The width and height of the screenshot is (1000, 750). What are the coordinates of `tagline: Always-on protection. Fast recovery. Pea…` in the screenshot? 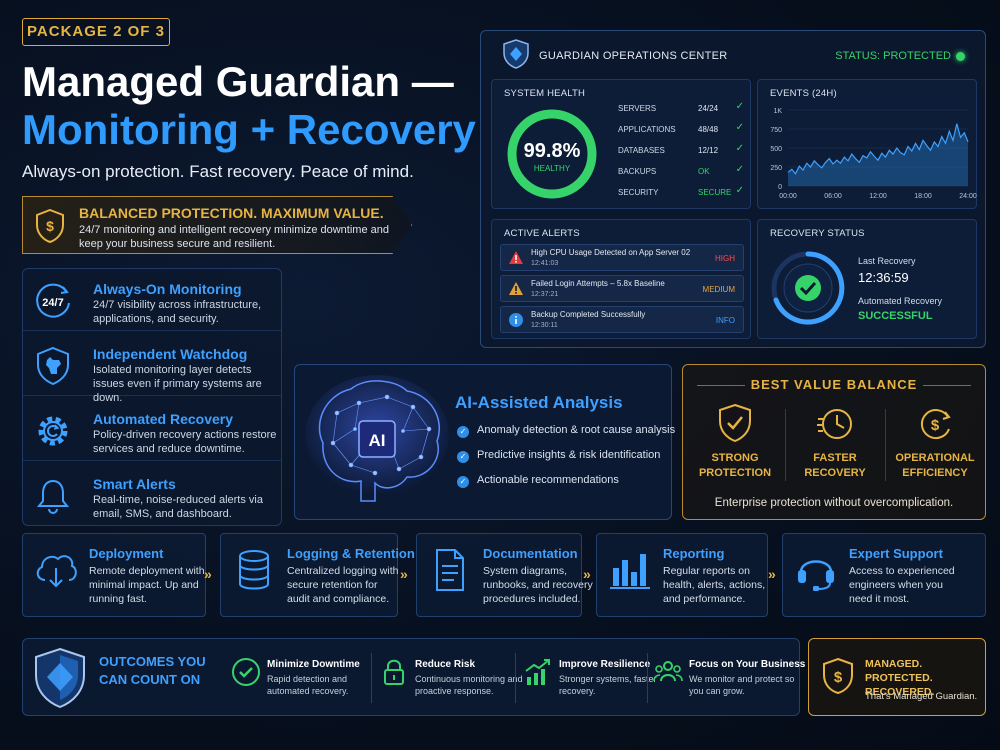 It's located at (218, 171).